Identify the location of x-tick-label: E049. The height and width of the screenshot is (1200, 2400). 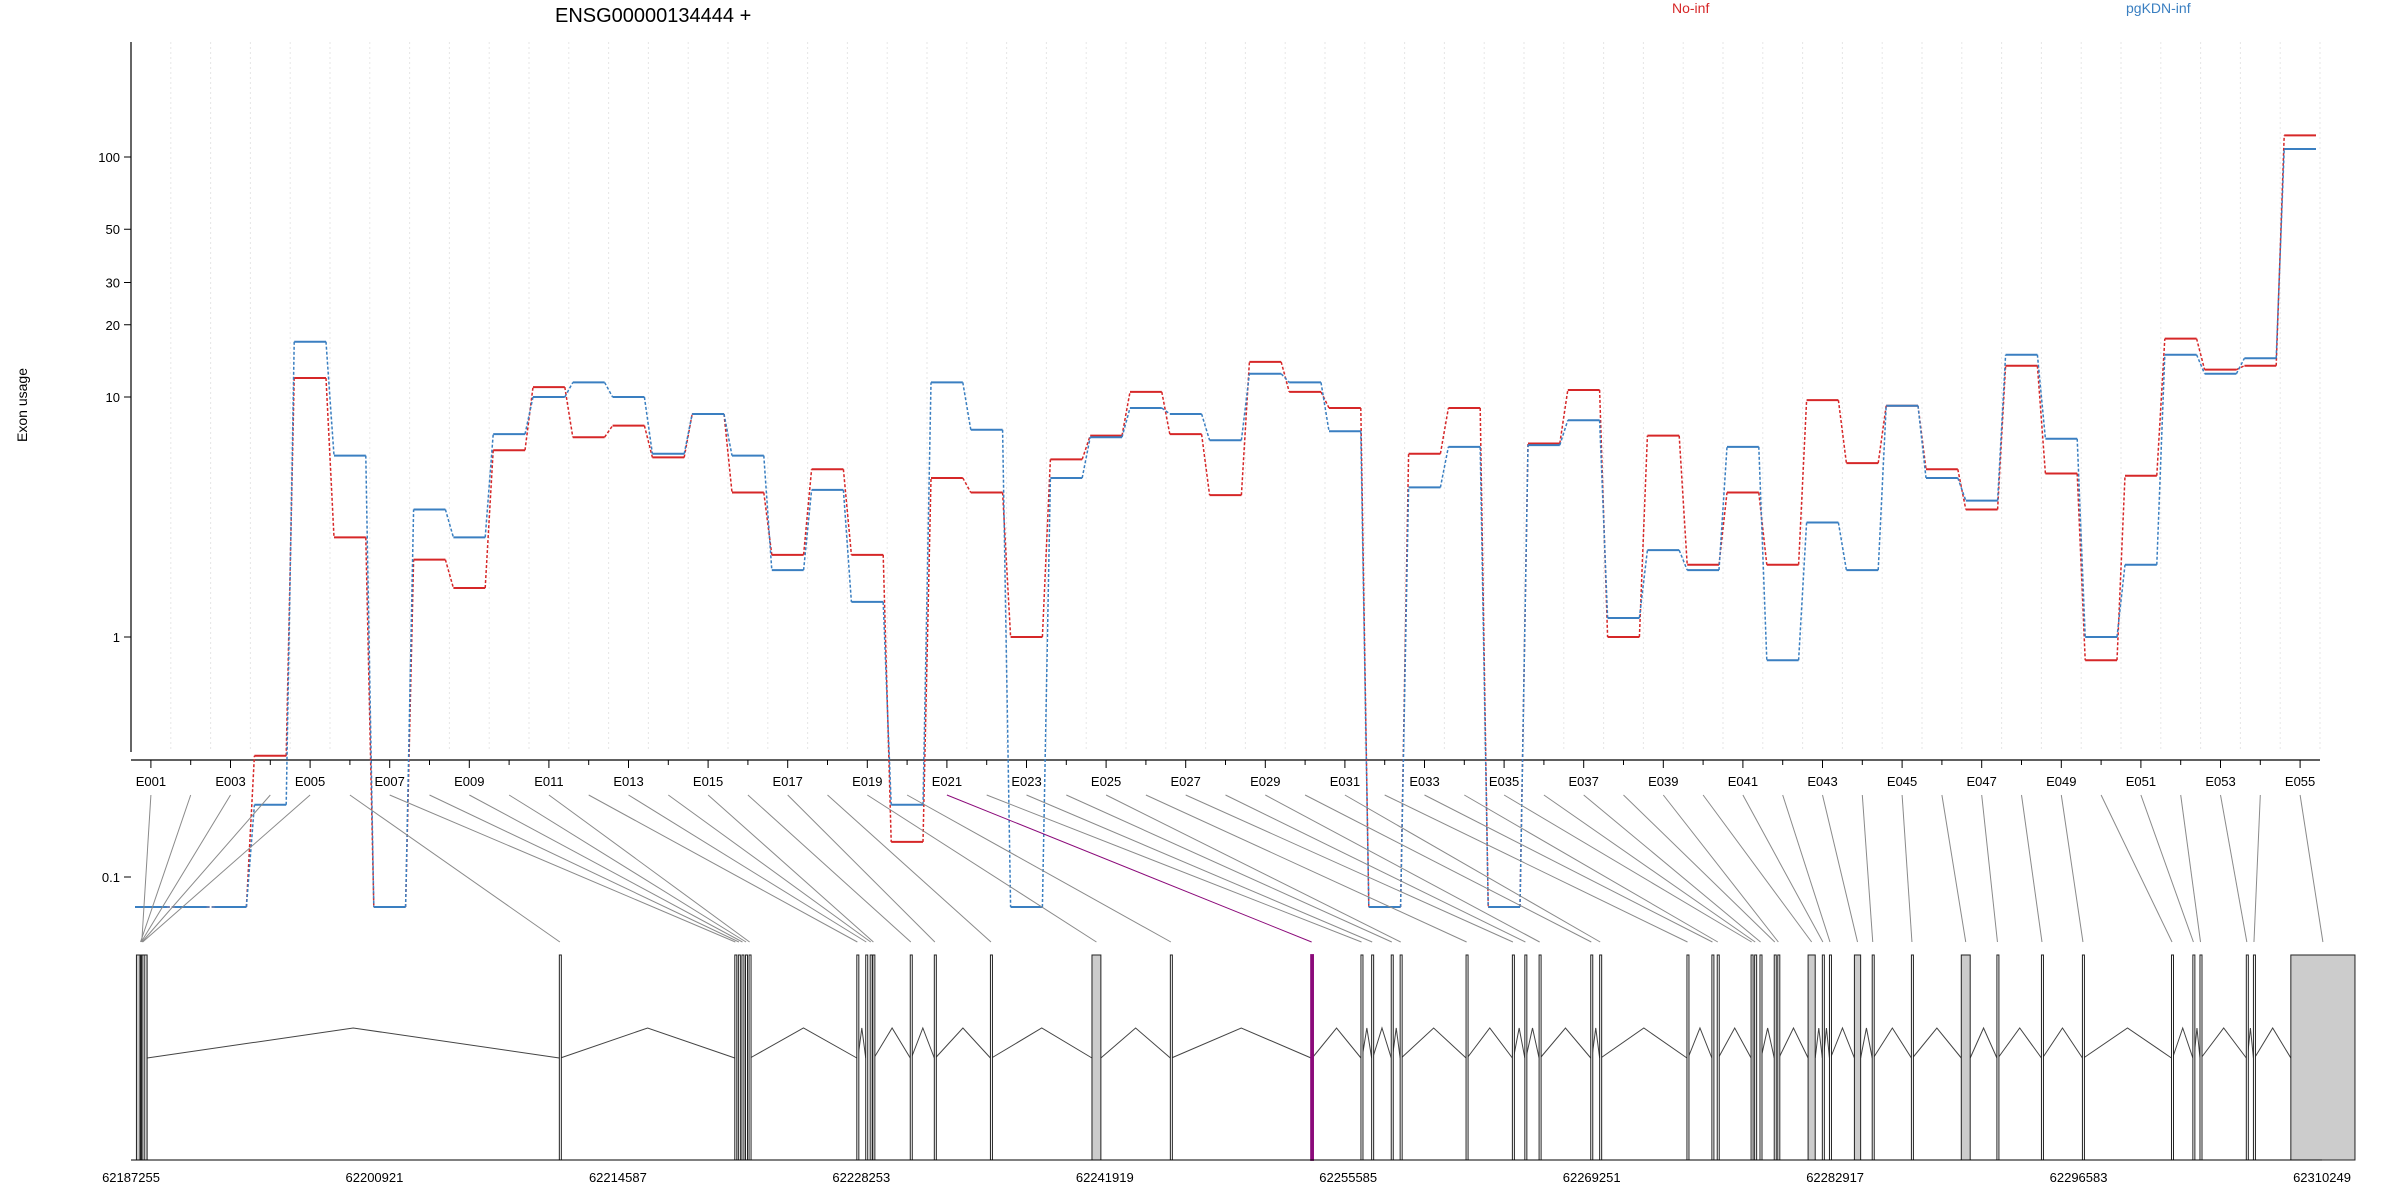
(2061, 781).